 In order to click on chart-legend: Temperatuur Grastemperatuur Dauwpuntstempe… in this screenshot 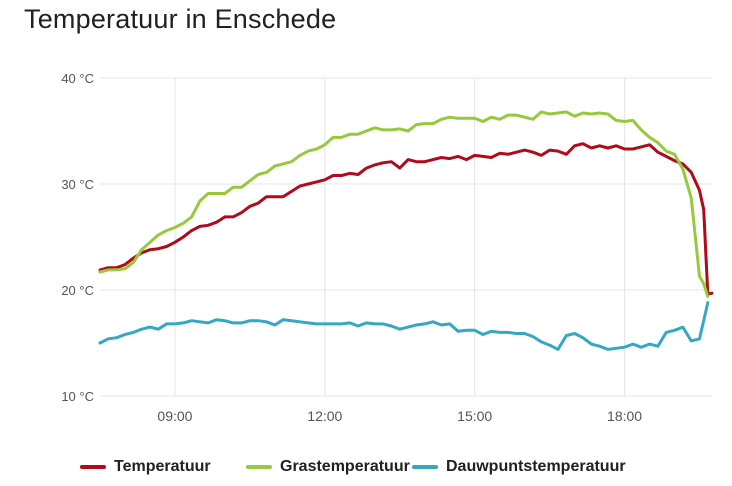, I will do `click(366, 467)`.